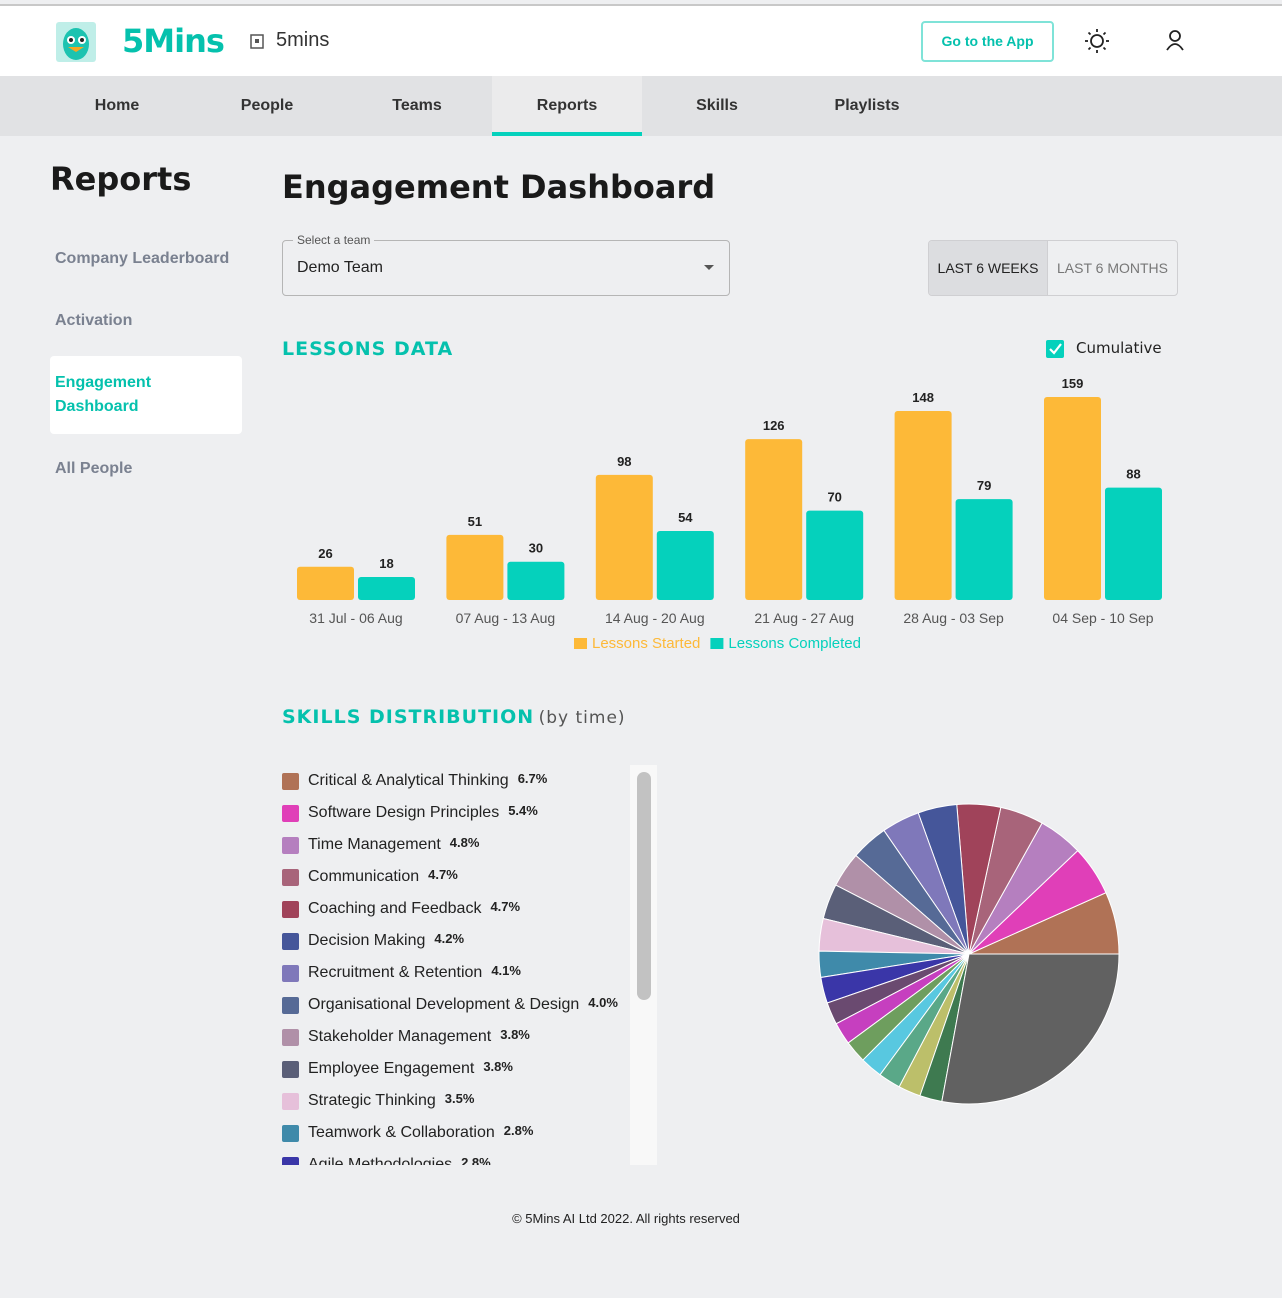 The width and height of the screenshot is (1282, 1298). I want to click on page-title: Engagement Dashboard, so click(499, 187).